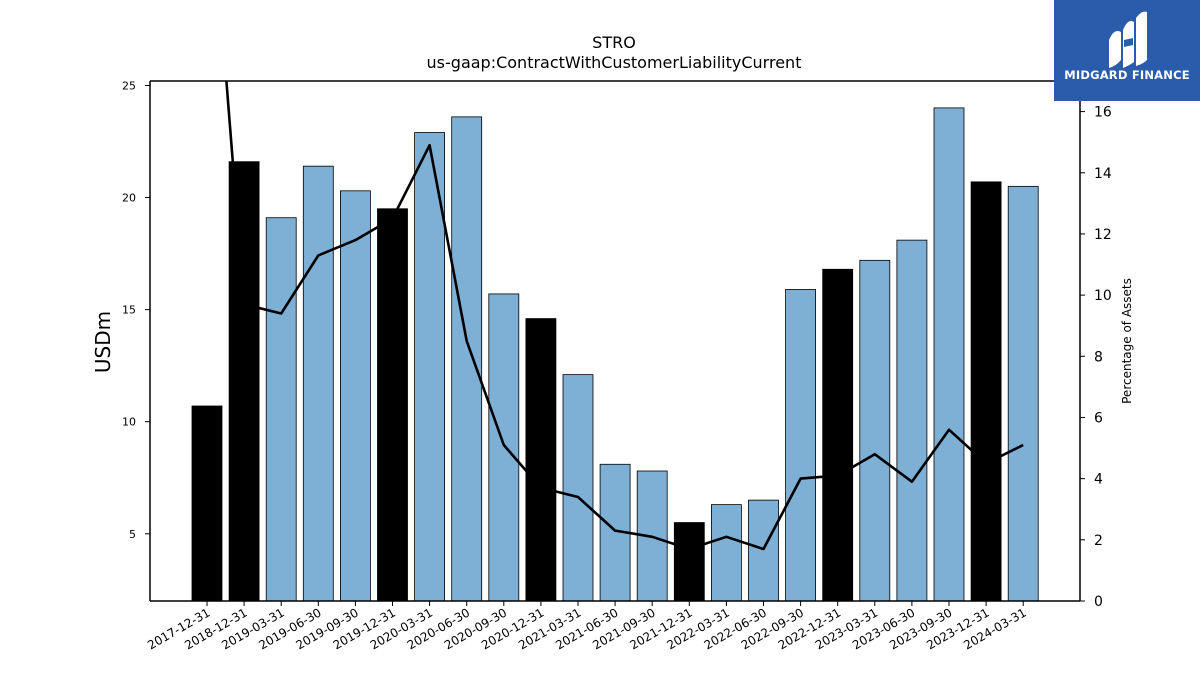 The width and height of the screenshot is (1200, 675). Describe the element at coordinates (1098, 480) in the screenshot. I see `y2-tick-label: 4` at that location.